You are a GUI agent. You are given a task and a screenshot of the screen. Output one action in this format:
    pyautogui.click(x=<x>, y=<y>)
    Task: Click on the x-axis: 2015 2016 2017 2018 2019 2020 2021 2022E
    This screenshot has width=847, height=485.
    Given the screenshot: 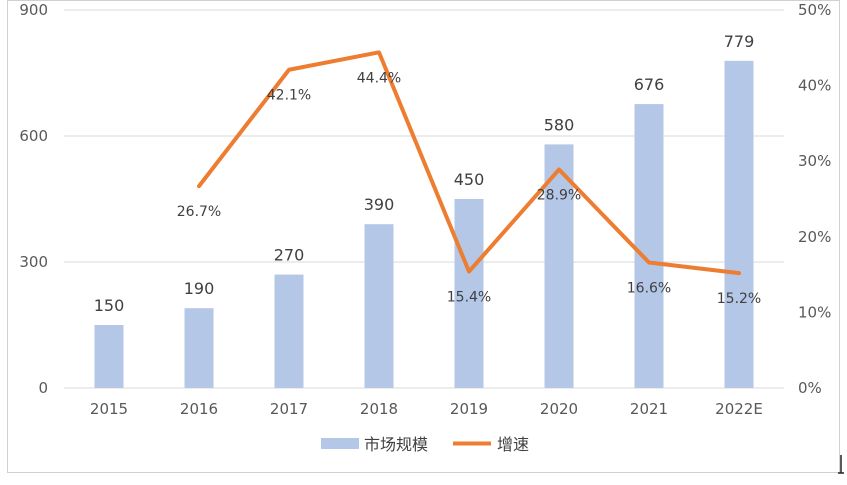 What is the action you would take?
    pyautogui.click(x=426, y=409)
    